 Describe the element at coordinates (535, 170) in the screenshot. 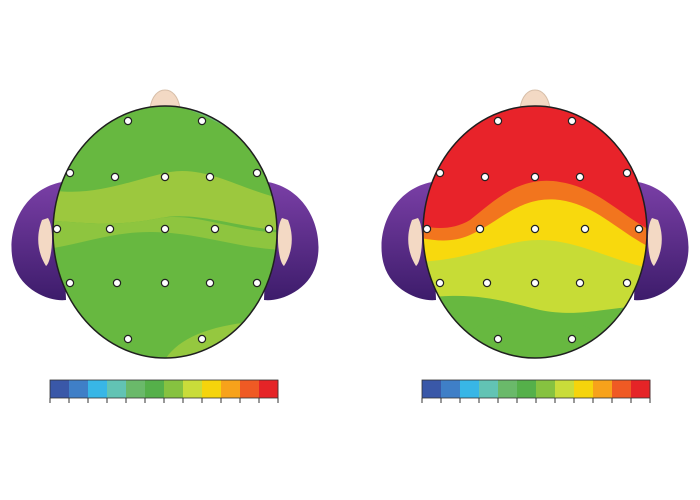

I see `zone-red` at that location.